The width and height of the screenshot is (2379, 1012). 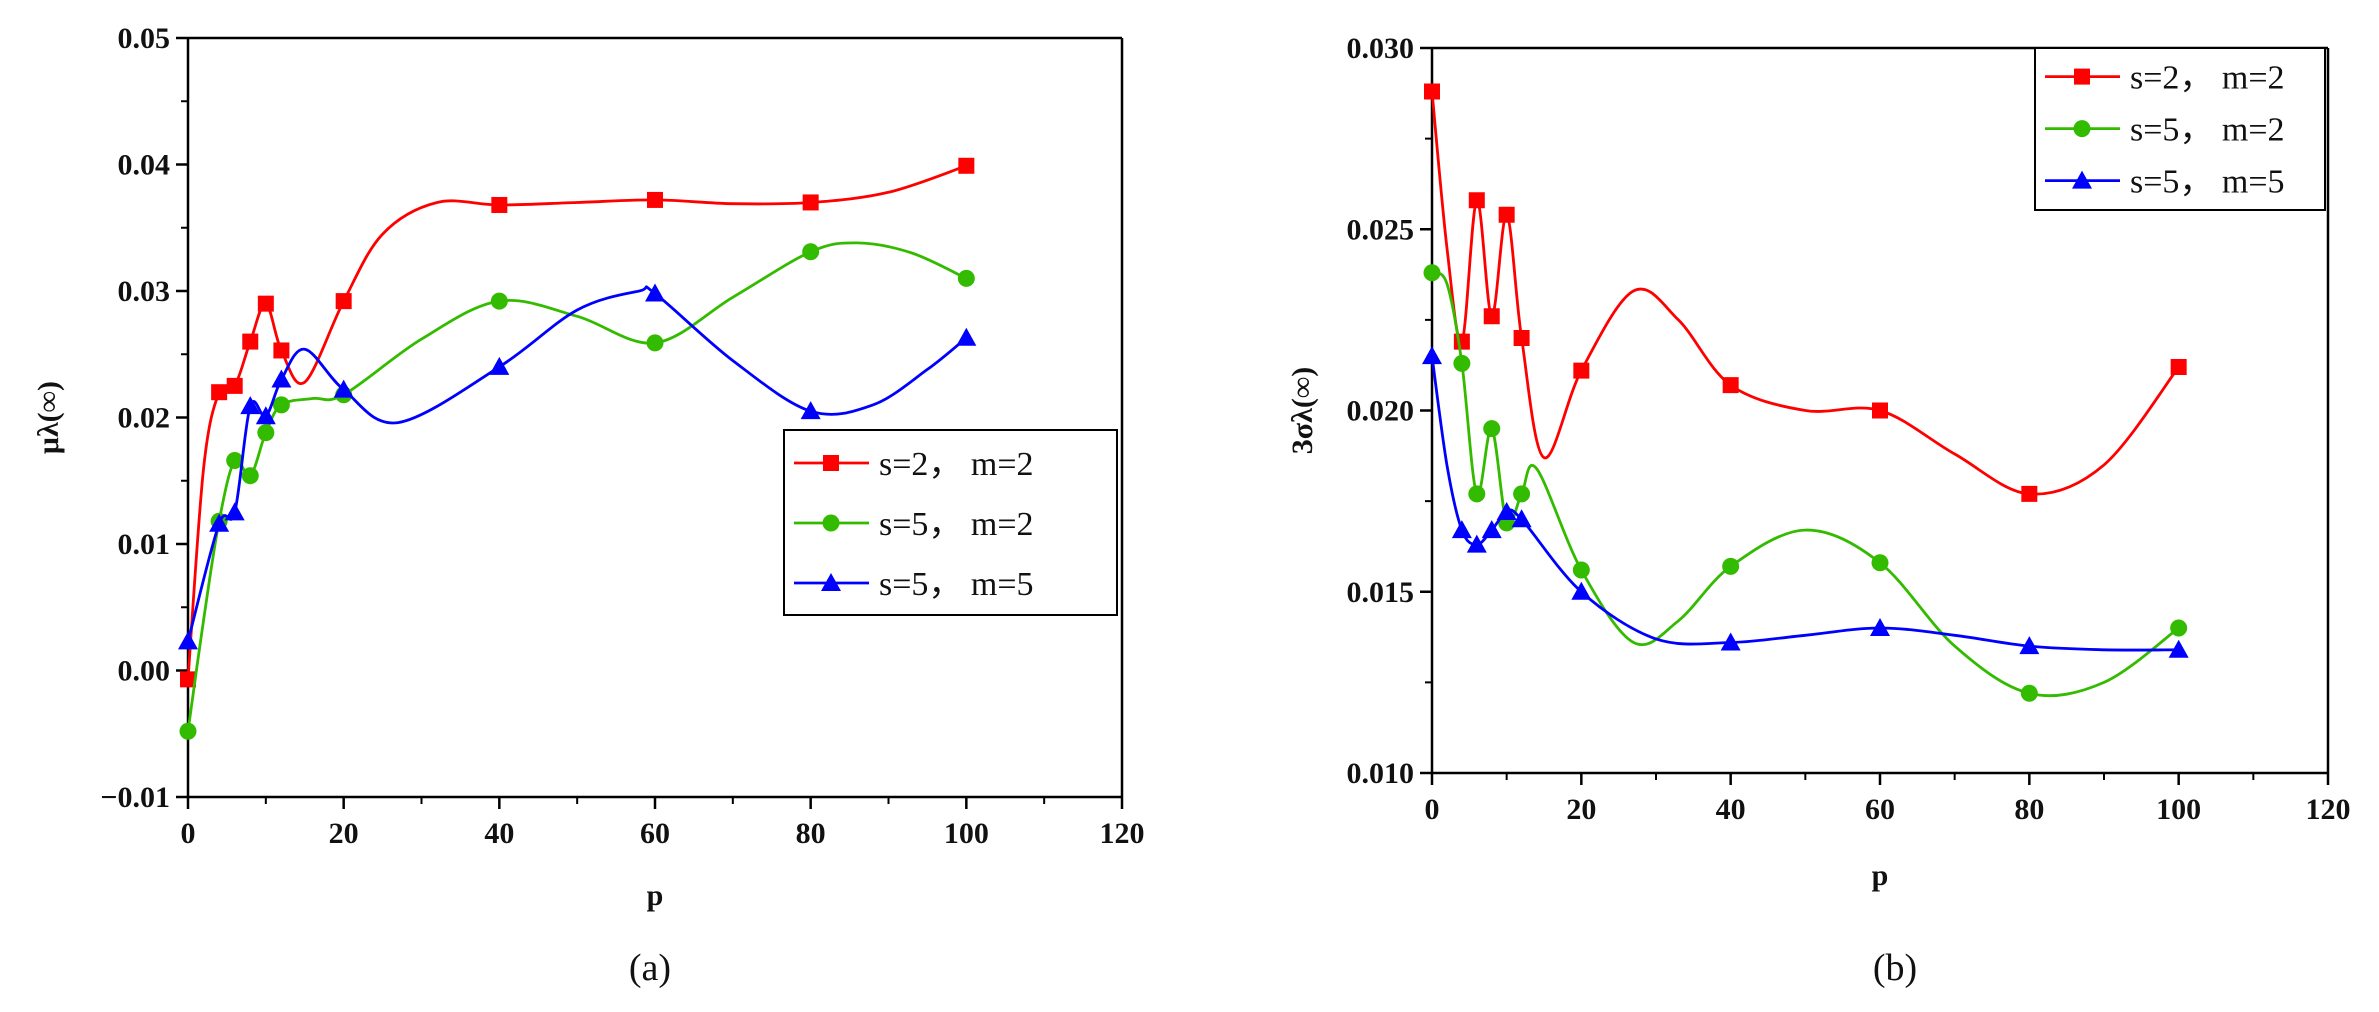 What do you see at coordinates (144, 671) in the screenshot?
I see `y-tick-label: 0.00` at bounding box center [144, 671].